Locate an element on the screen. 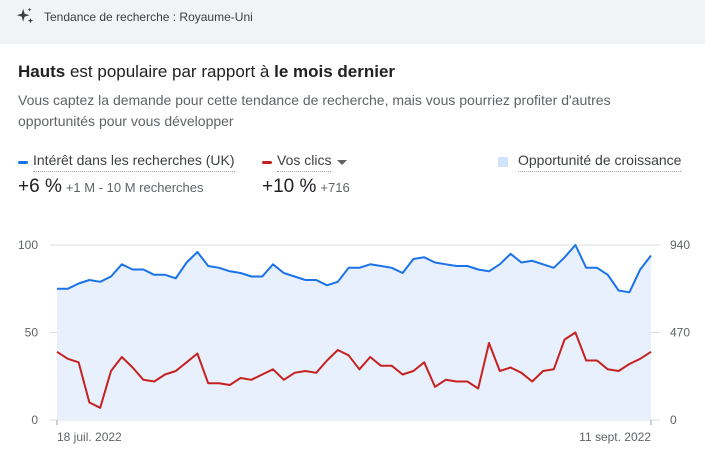  left-tick-label: 50 is located at coordinates (32, 333).